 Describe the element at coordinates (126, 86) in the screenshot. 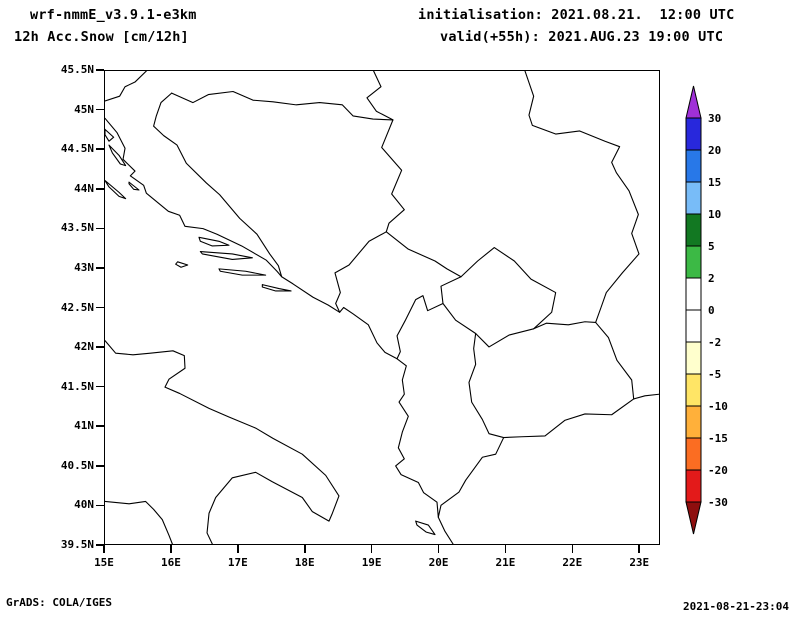

I see `outline-slovenia-croatia-border` at that location.